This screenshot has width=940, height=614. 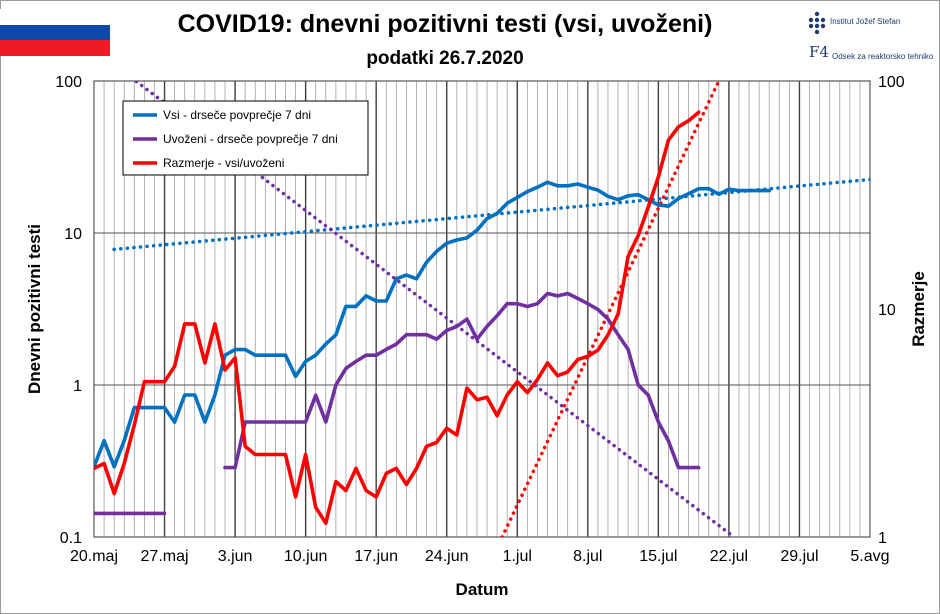 What do you see at coordinates (55, 48) in the screenshot?
I see `flag-stripe-red` at bounding box center [55, 48].